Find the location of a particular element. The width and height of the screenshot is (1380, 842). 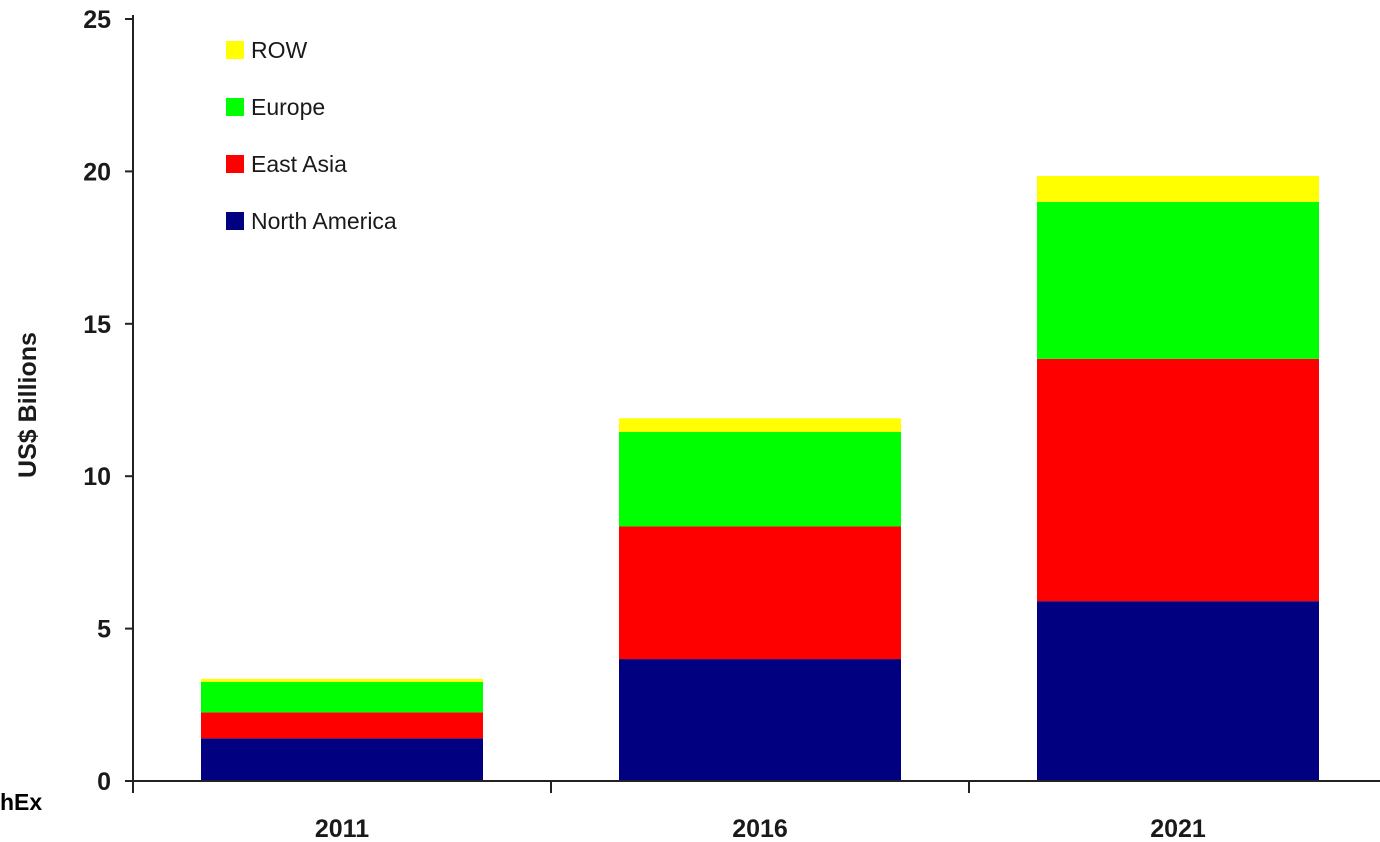

bar-segment-europe-2021 is located at coordinates (1178, 280).